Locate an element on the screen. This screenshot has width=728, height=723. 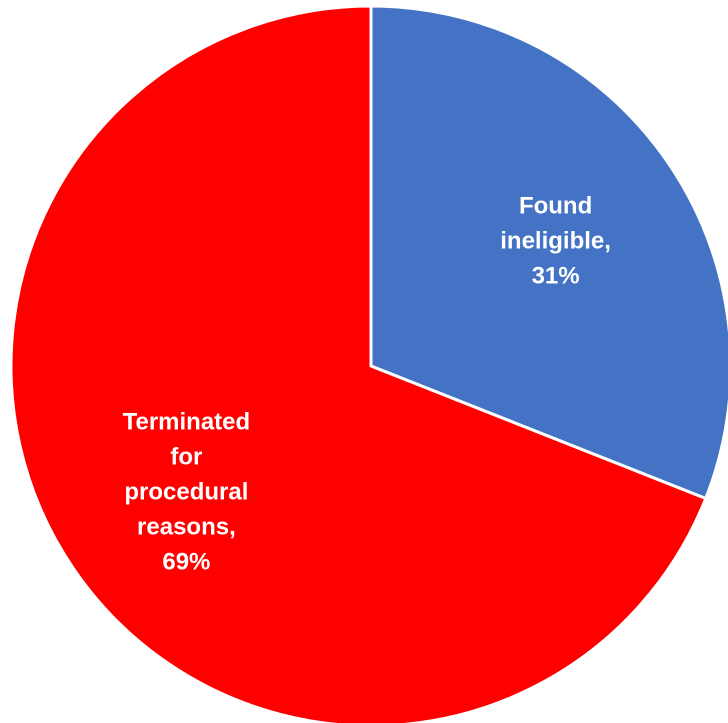
pie-slice-label-line: Terminated is located at coordinates (187, 421).